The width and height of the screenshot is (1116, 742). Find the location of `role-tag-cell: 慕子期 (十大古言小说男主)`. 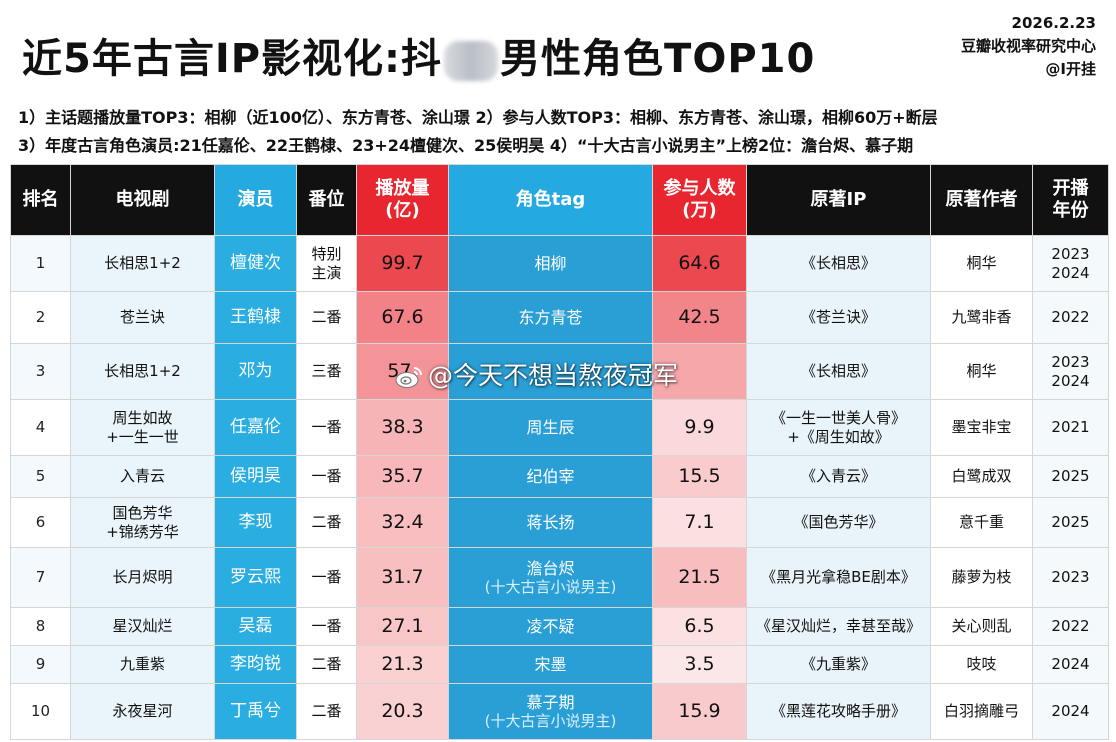

role-tag-cell: 慕子期 (十大古言小说男主) is located at coordinates (550, 711).